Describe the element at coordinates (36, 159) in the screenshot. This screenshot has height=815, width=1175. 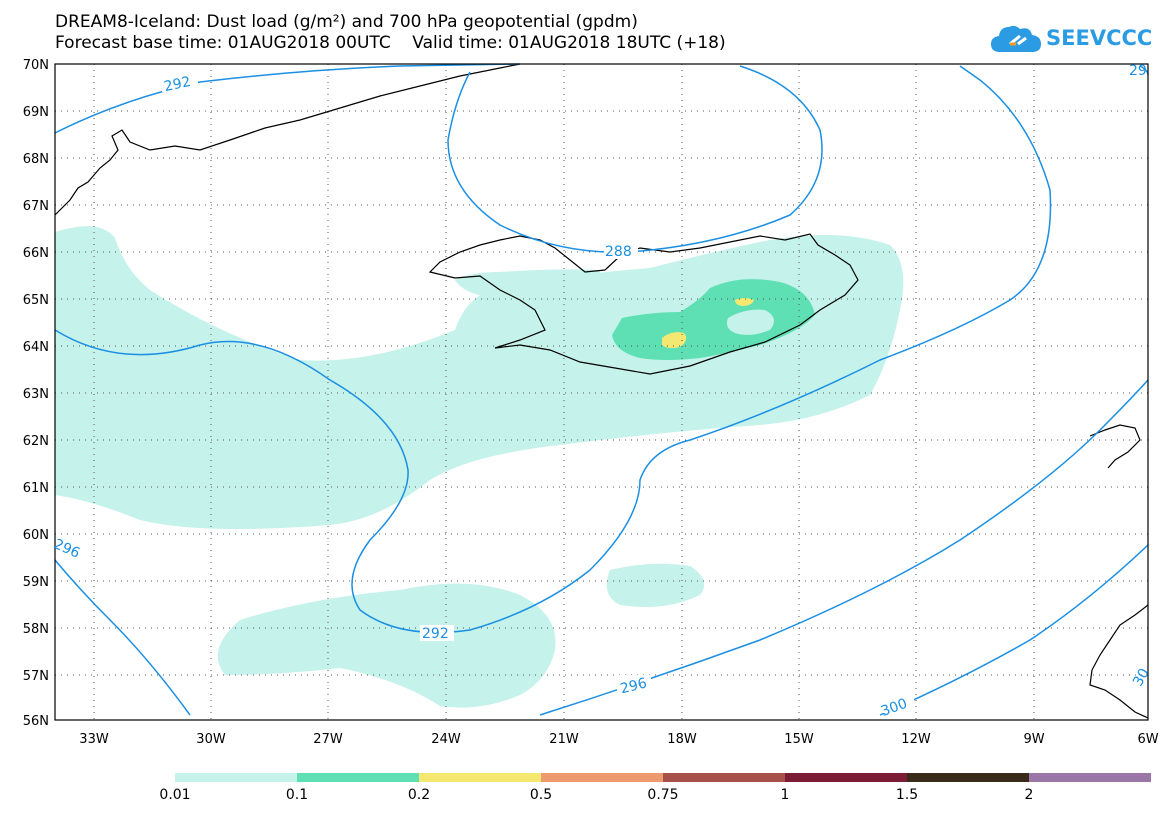
I see `lat-label: 68N` at that location.